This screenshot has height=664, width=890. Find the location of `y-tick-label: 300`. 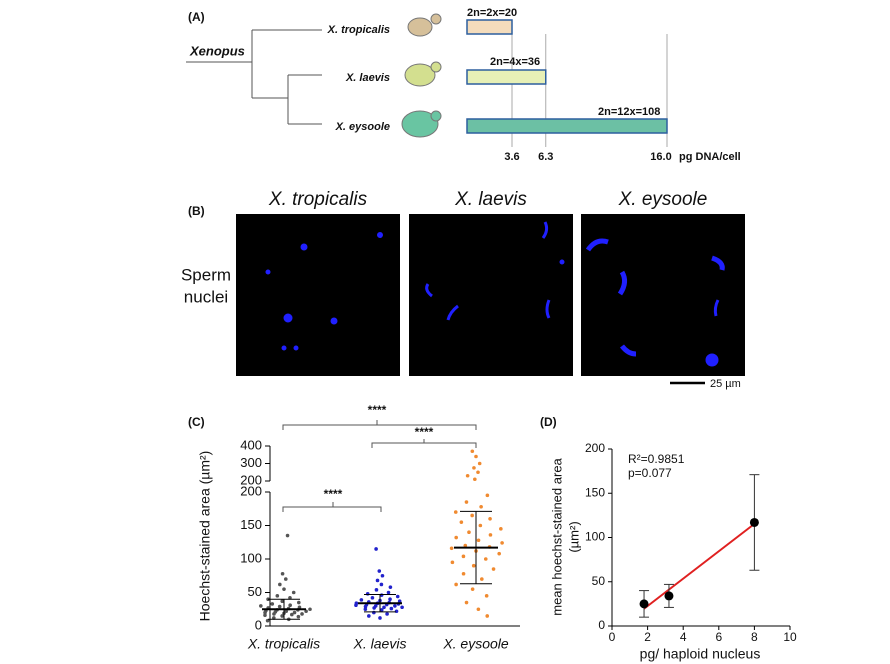

y-tick-label: 300 is located at coordinates (251, 462).